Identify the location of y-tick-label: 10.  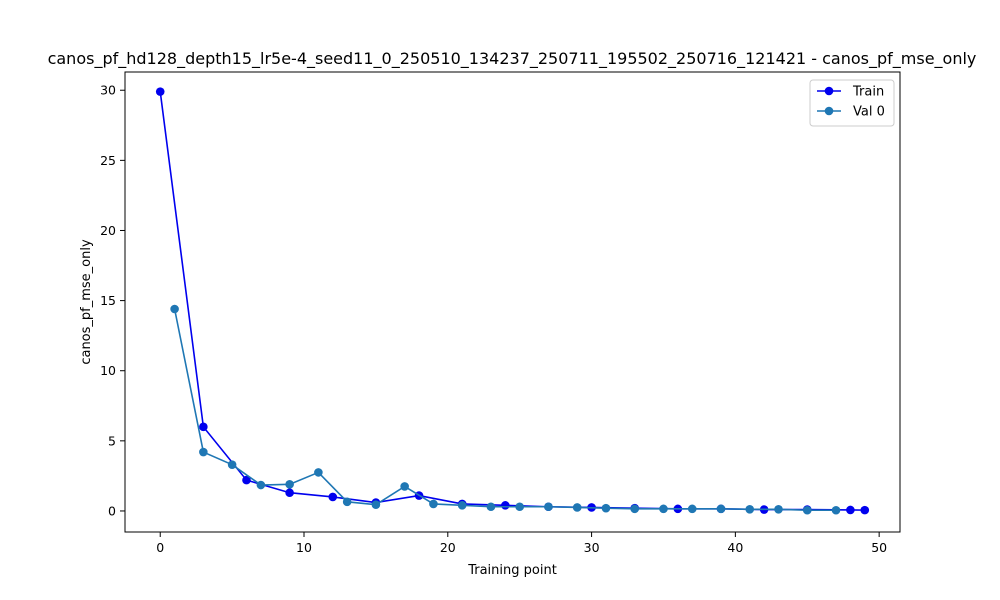
(108, 370).